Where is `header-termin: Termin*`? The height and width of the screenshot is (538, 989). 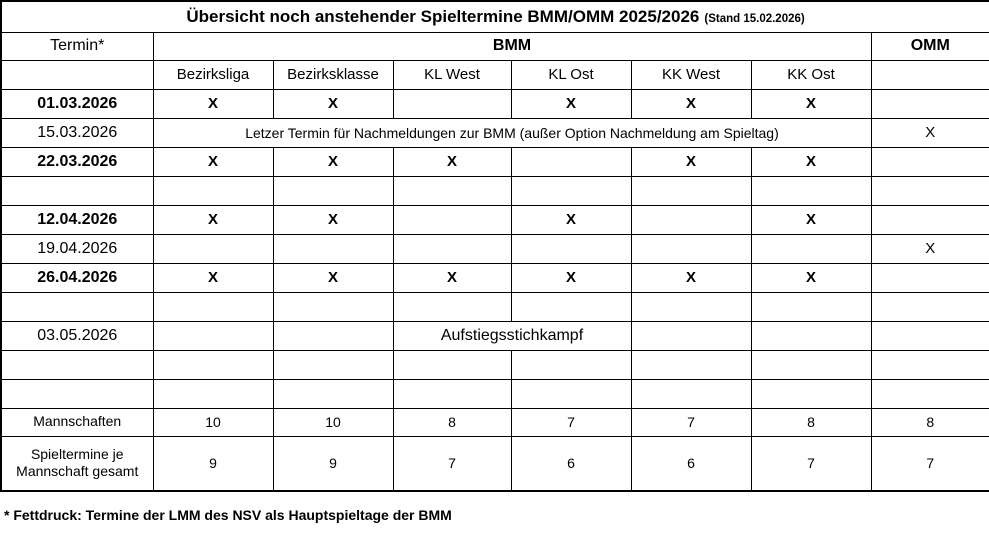 header-termin: Termin* is located at coordinates (77, 46).